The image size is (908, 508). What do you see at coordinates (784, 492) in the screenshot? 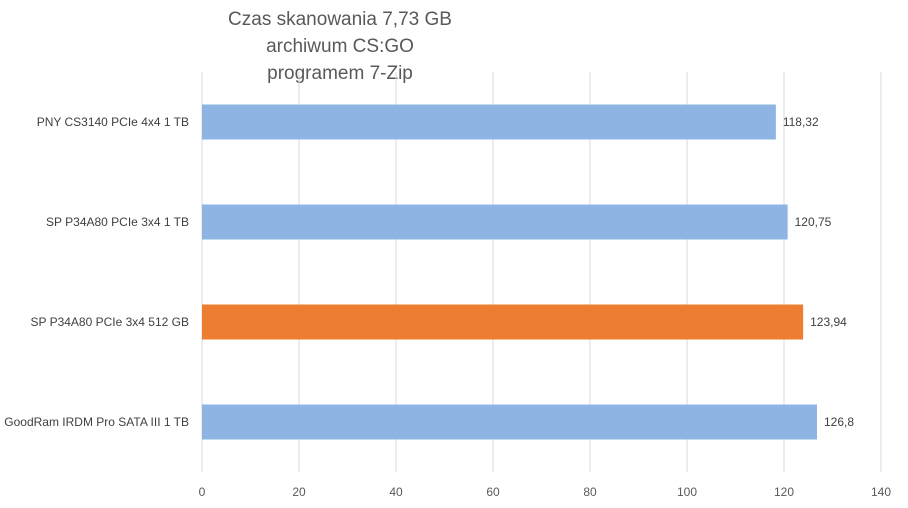
I see `x-tick-label: 120` at bounding box center [784, 492].